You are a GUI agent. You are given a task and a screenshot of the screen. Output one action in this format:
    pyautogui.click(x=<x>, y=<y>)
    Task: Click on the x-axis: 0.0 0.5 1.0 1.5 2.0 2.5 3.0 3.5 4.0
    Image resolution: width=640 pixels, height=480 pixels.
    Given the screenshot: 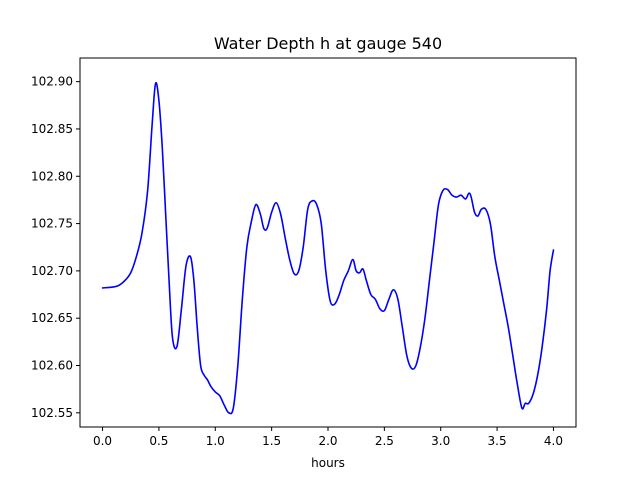 What is the action you would take?
    pyautogui.click(x=328, y=437)
    